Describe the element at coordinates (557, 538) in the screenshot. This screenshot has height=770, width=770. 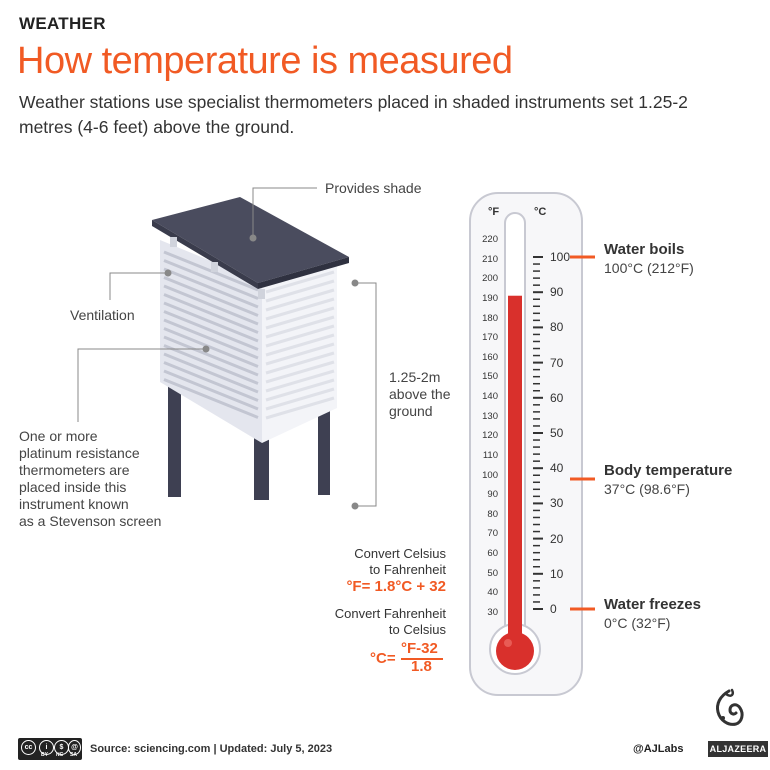
I see `celsius-tick-label: 20` at that location.